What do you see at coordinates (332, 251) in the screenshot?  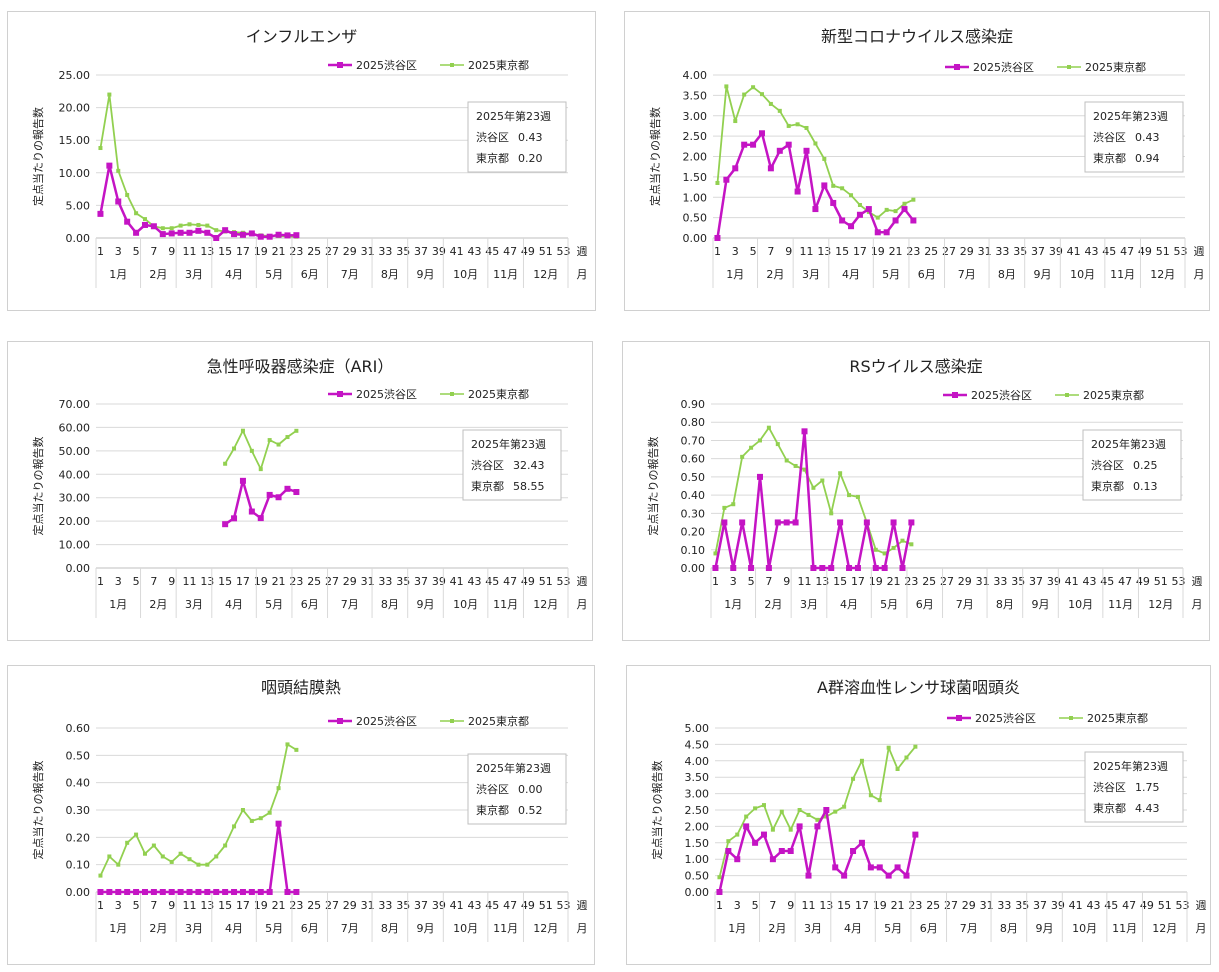 I see `x-tick-label: 27` at bounding box center [332, 251].